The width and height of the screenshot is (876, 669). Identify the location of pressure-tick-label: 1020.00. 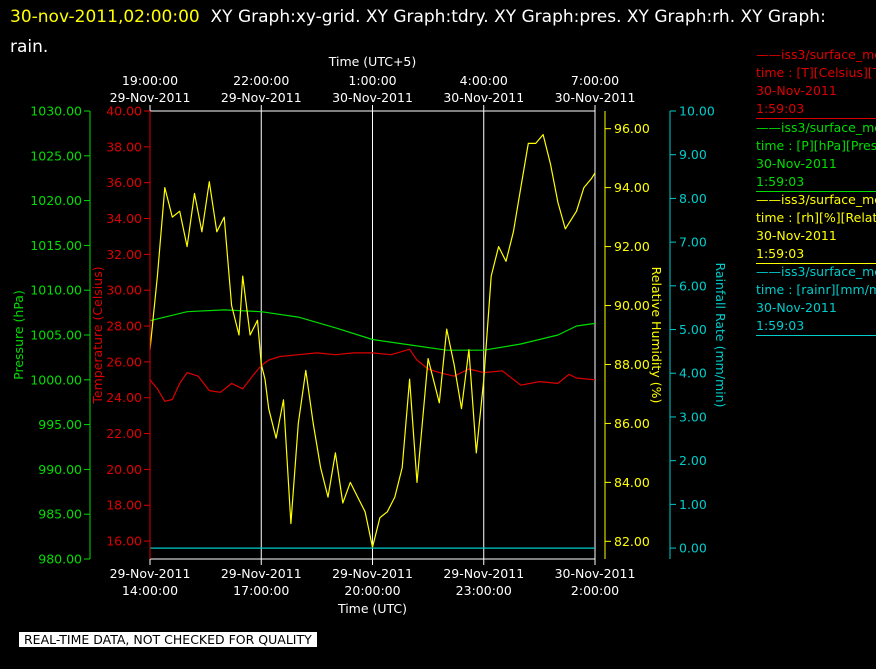
(56, 200).